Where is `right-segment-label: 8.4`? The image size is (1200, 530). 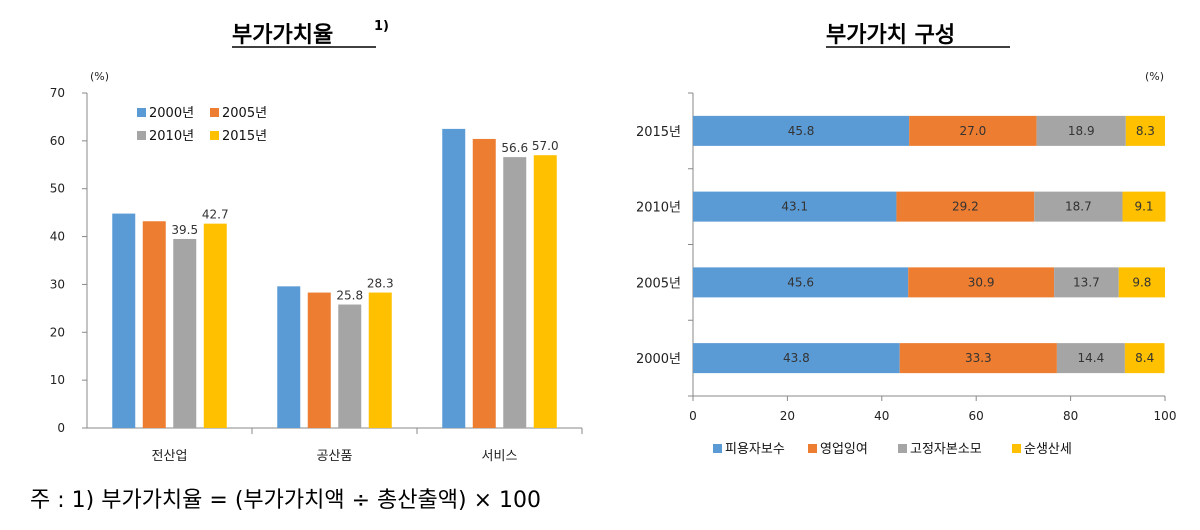
right-segment-label: 8.4 is located at coordinates (1144, 358).